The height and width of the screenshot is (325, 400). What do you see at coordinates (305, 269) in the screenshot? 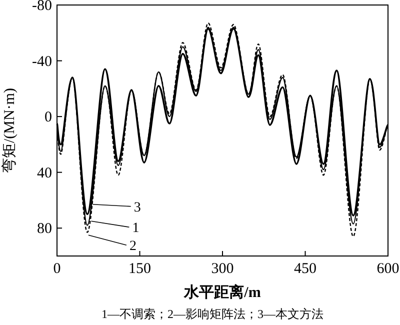
I see `x-tick-label: 450` at bounding box center [305, 269].